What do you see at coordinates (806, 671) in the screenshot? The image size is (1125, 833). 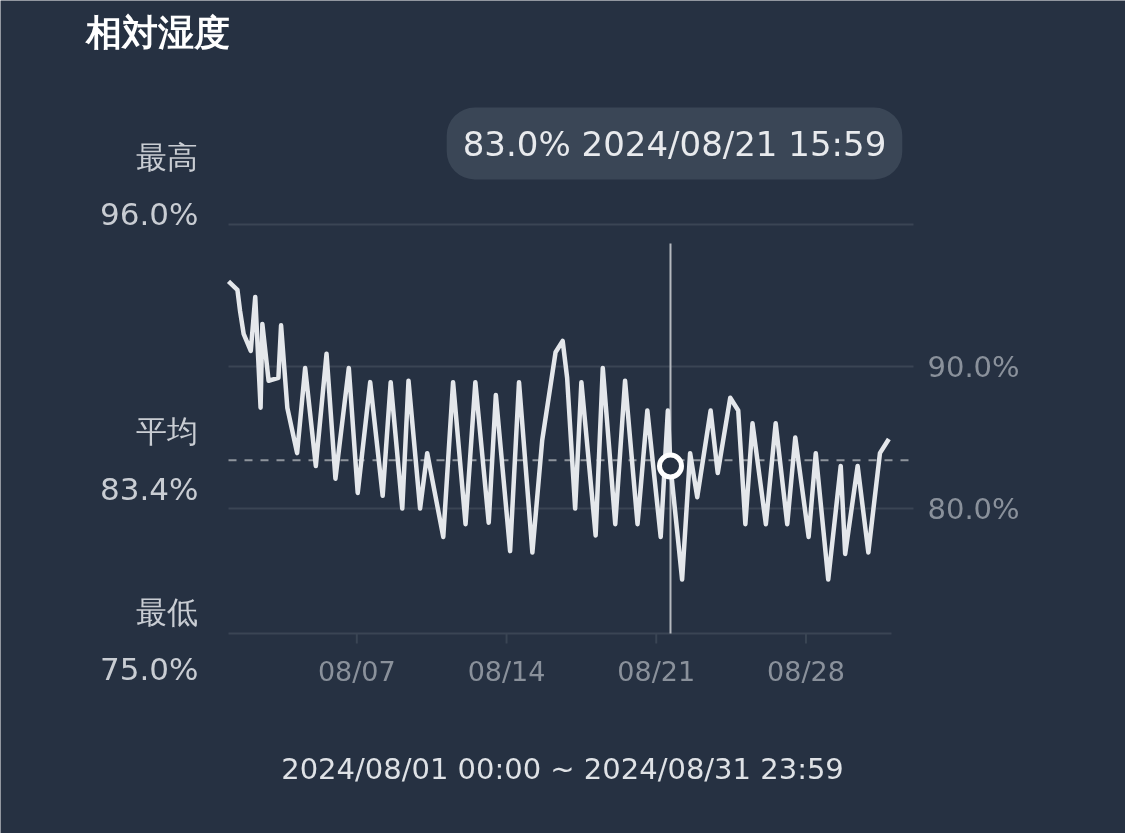 I see `x-tick-label: 08/28` at bounding box center [806, 671].